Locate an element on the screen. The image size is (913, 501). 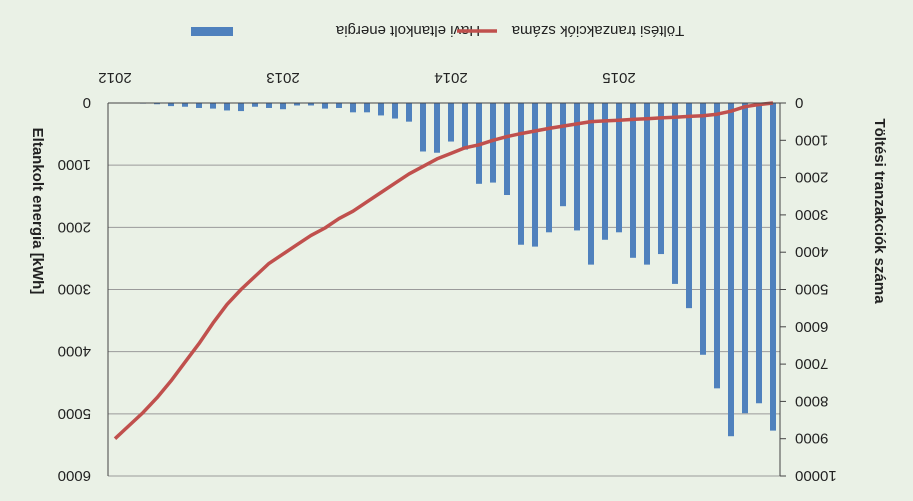
right-axis-tick-label: 5000 is located at coordinates (811, 289).